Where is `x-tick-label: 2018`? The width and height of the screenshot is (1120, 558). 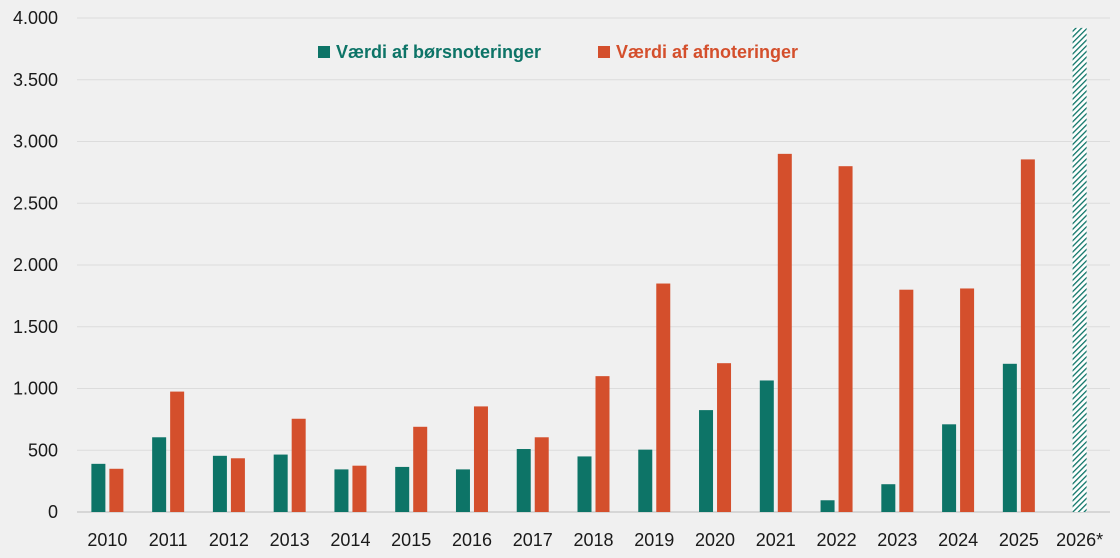
x-tick-label: 2018 is located at coordinates (593, 540).